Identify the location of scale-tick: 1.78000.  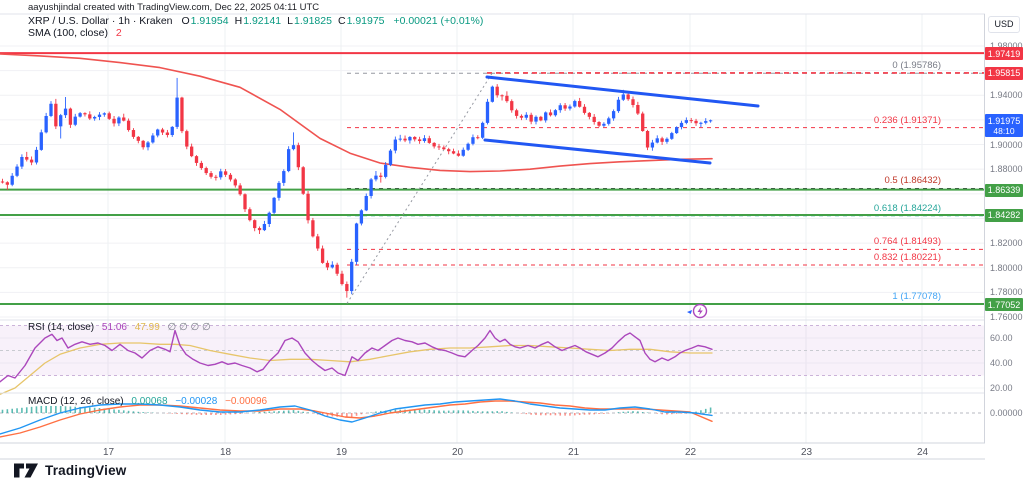
(1006, 292).